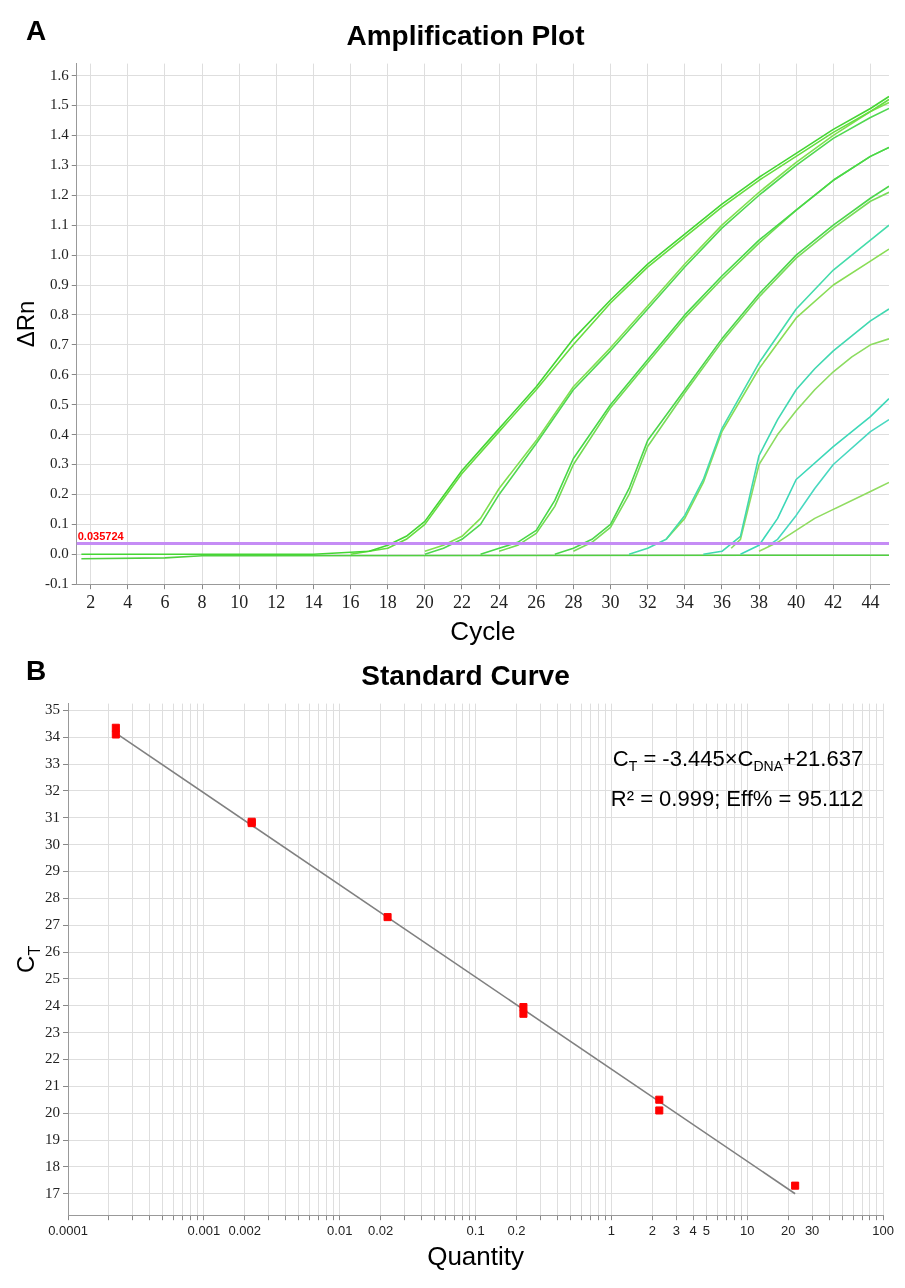 Image resolution: width=905 pixels, height=1288 pixels. Describe the element at coordinates (611, 1230) in the screenshot. I see `x-tick-label: 1` at that location.